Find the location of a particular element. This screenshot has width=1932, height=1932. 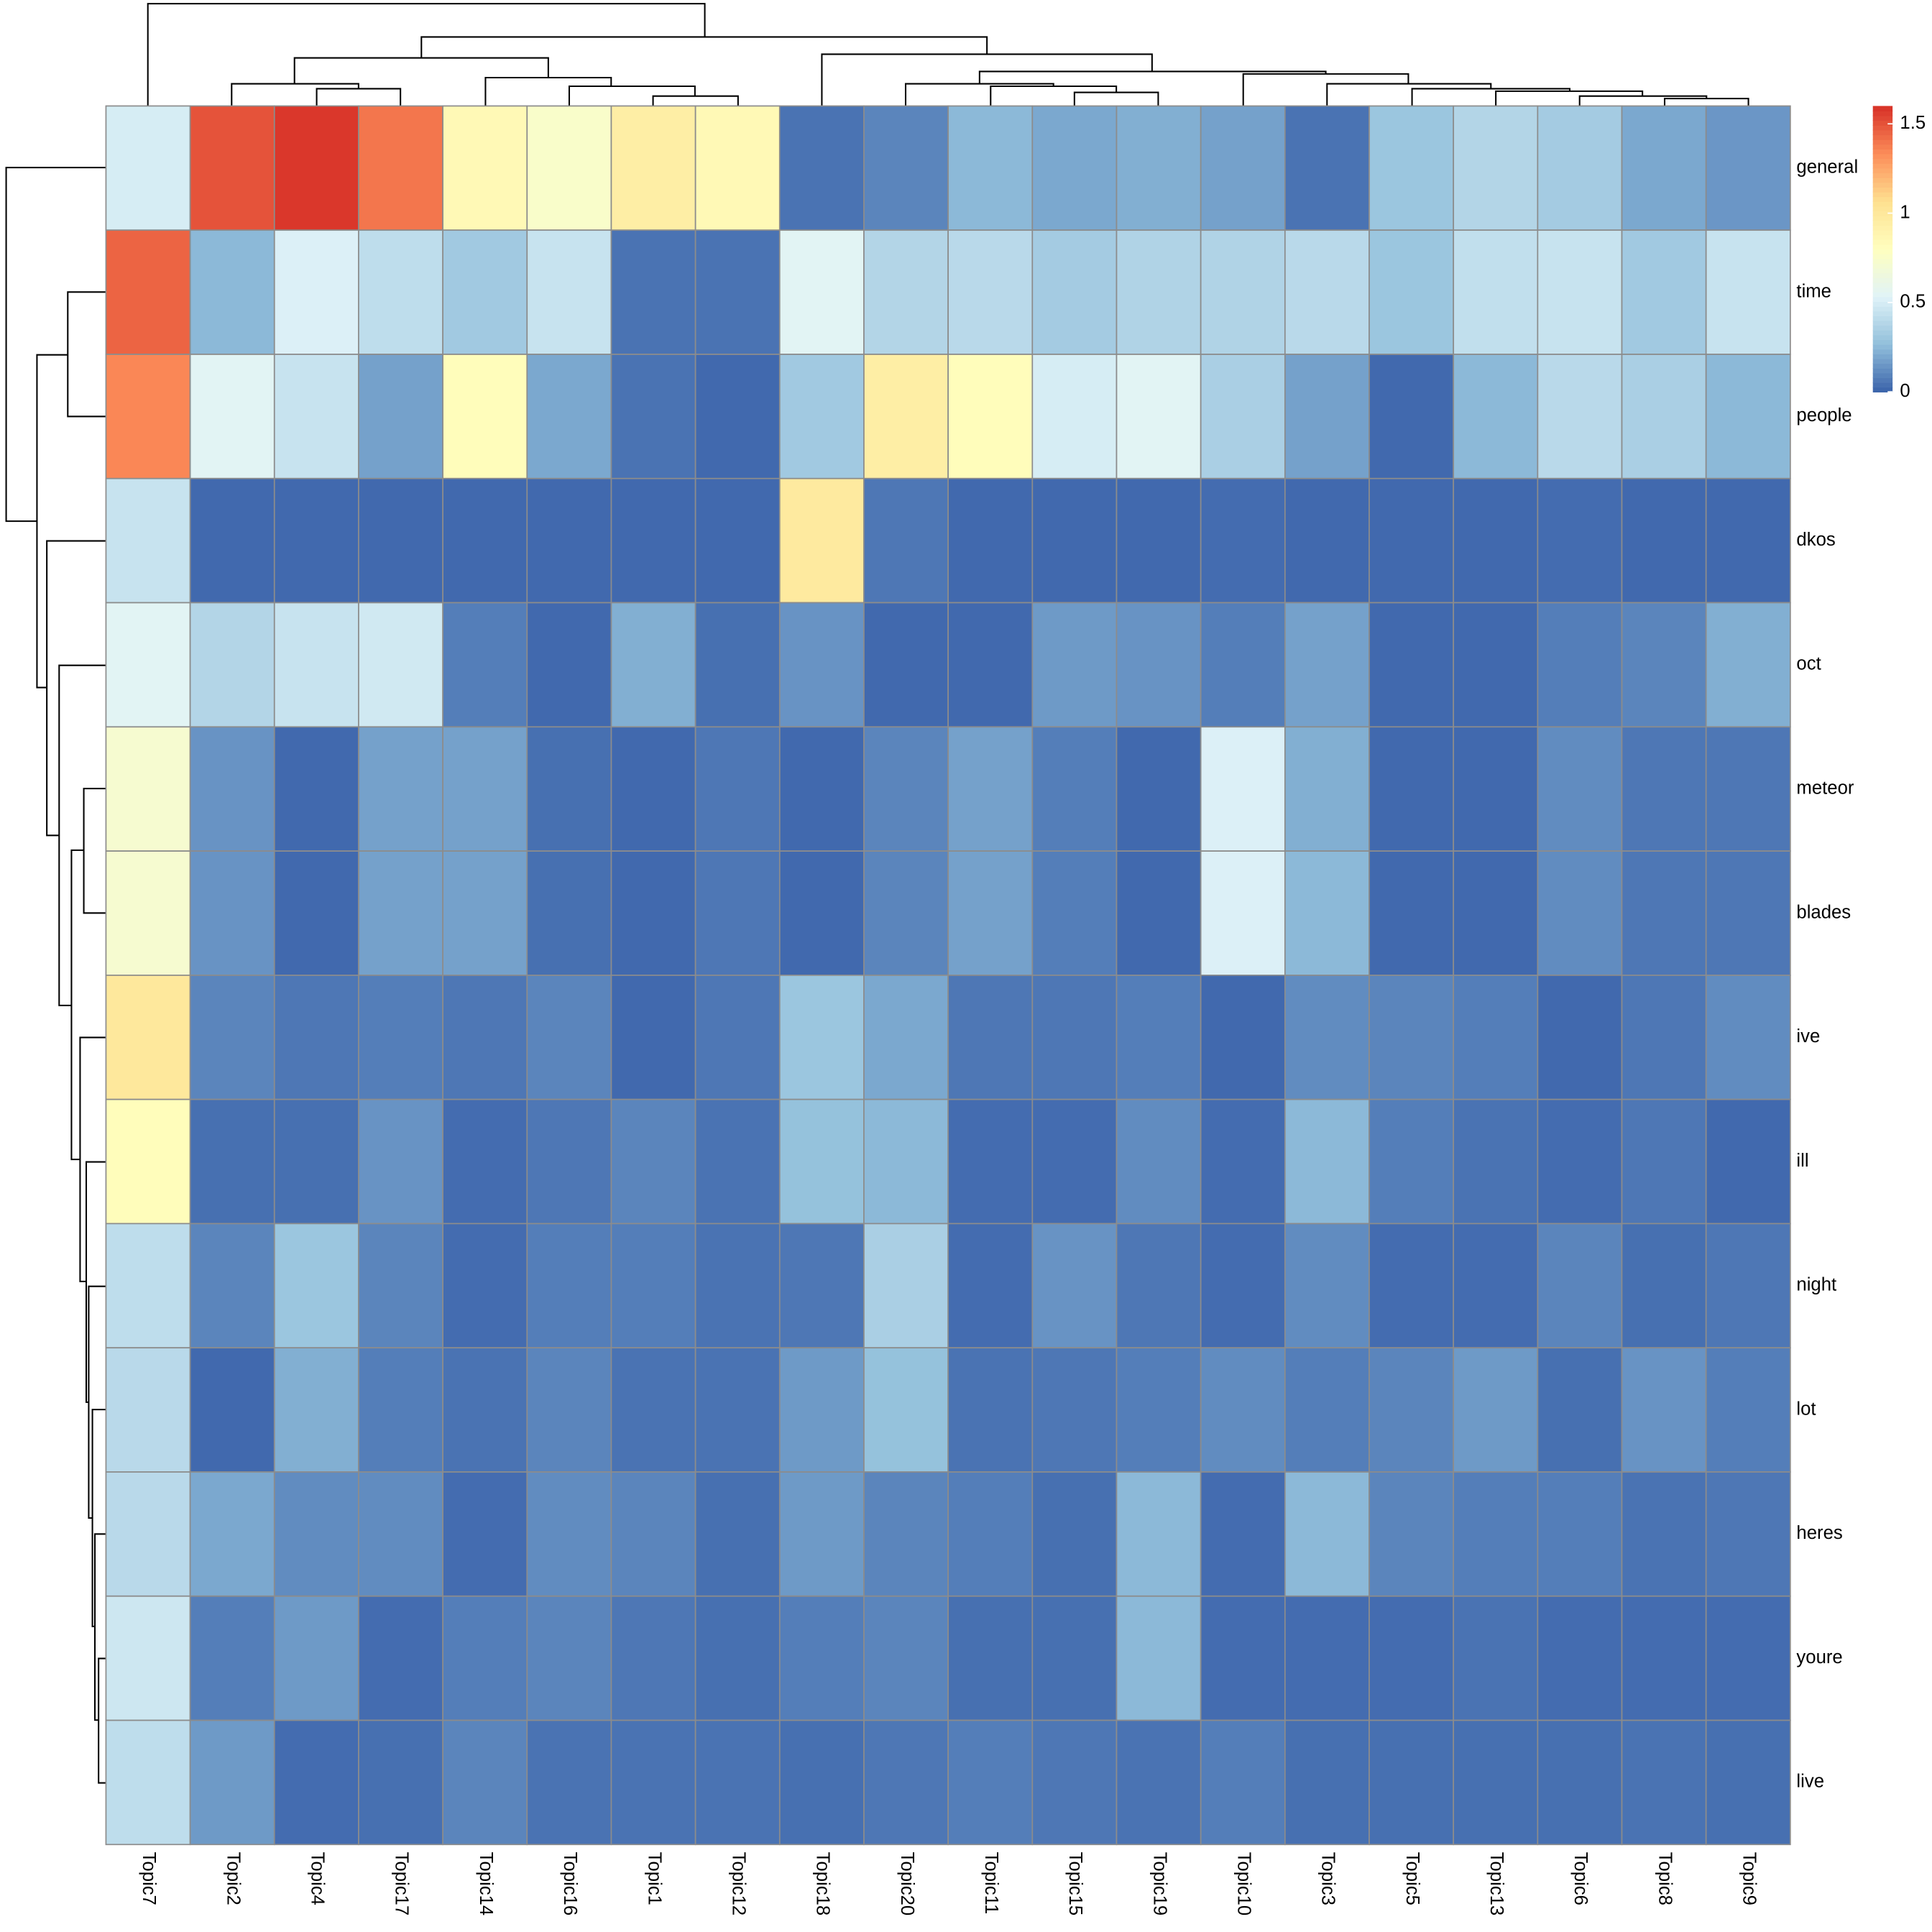

column-label: Topic8 is located at coordinates (1665, 1878).